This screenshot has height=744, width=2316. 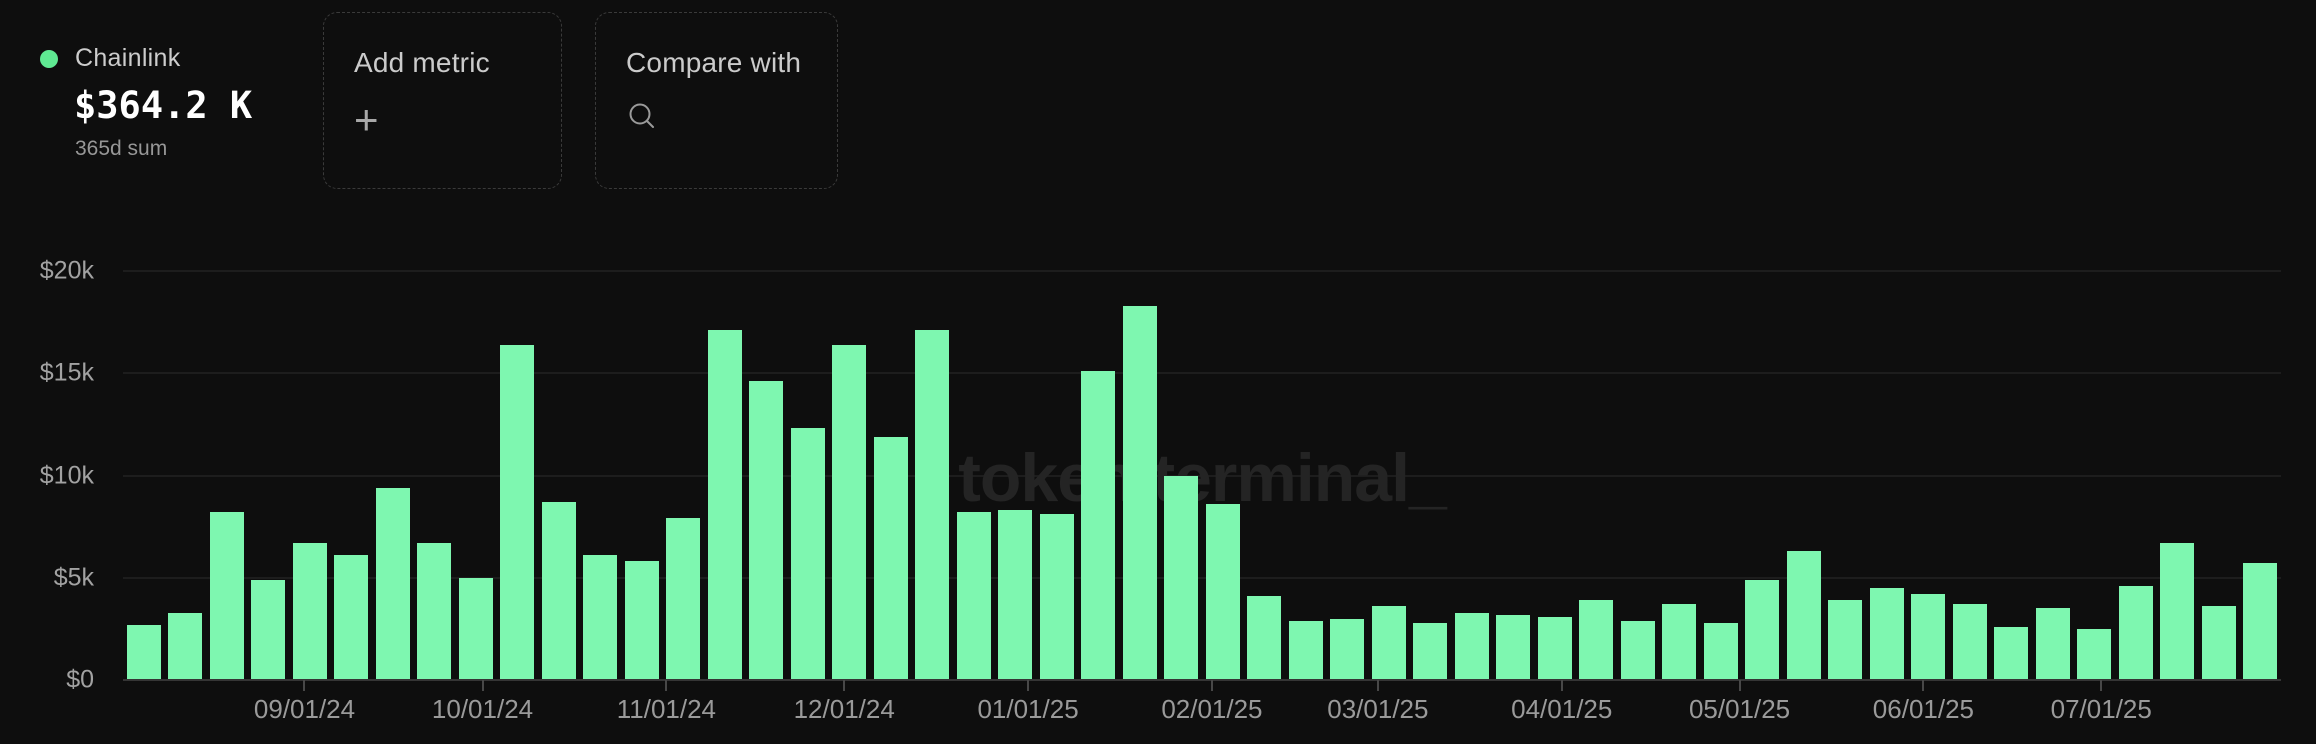 I want to click on chainlink-legend-label: Chainlink, so click(x=128, y=58).